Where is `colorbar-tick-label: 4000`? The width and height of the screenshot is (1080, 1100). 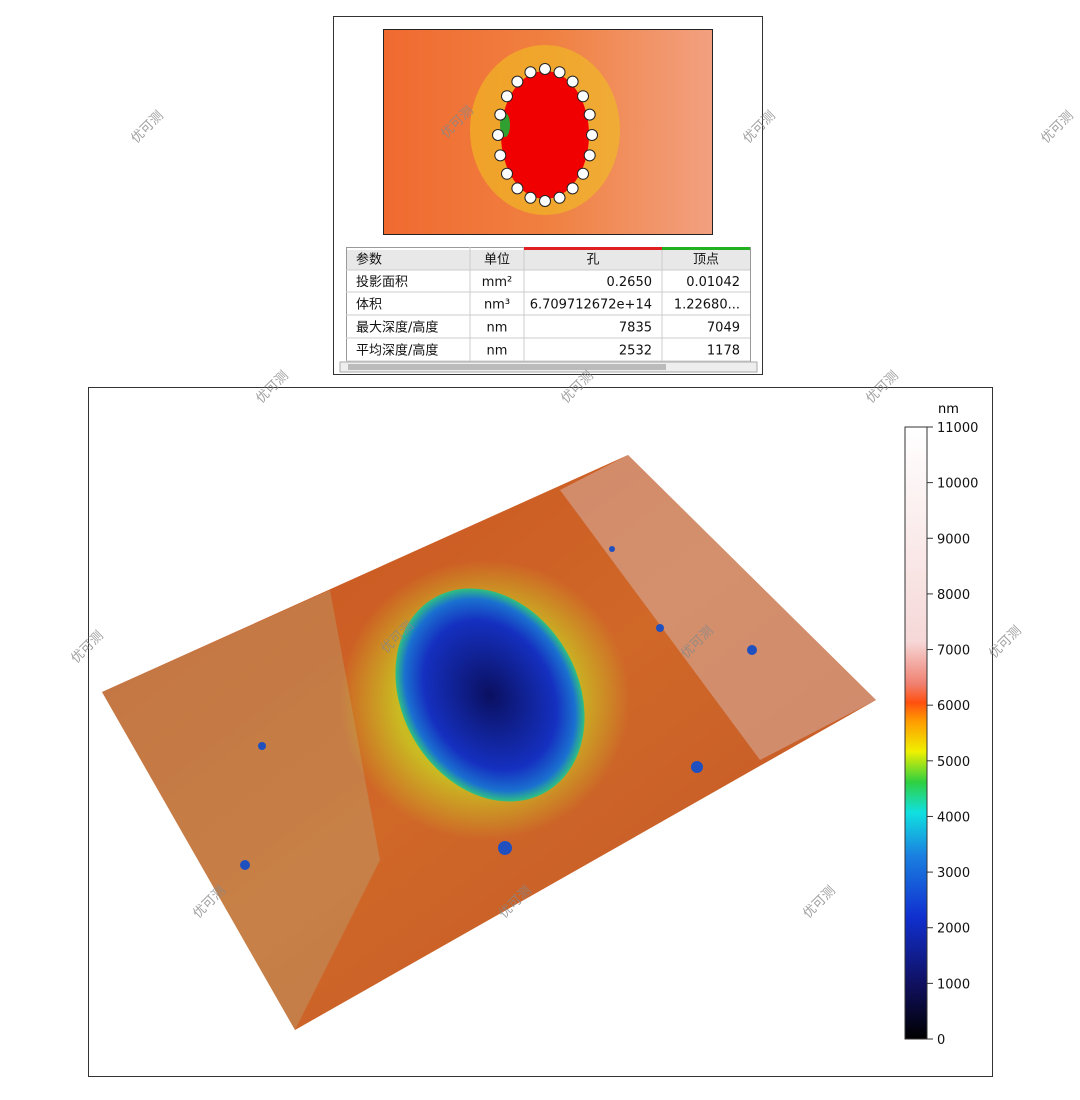 colorbar-tick-label: 4000 is located at coordinates (953, 817).